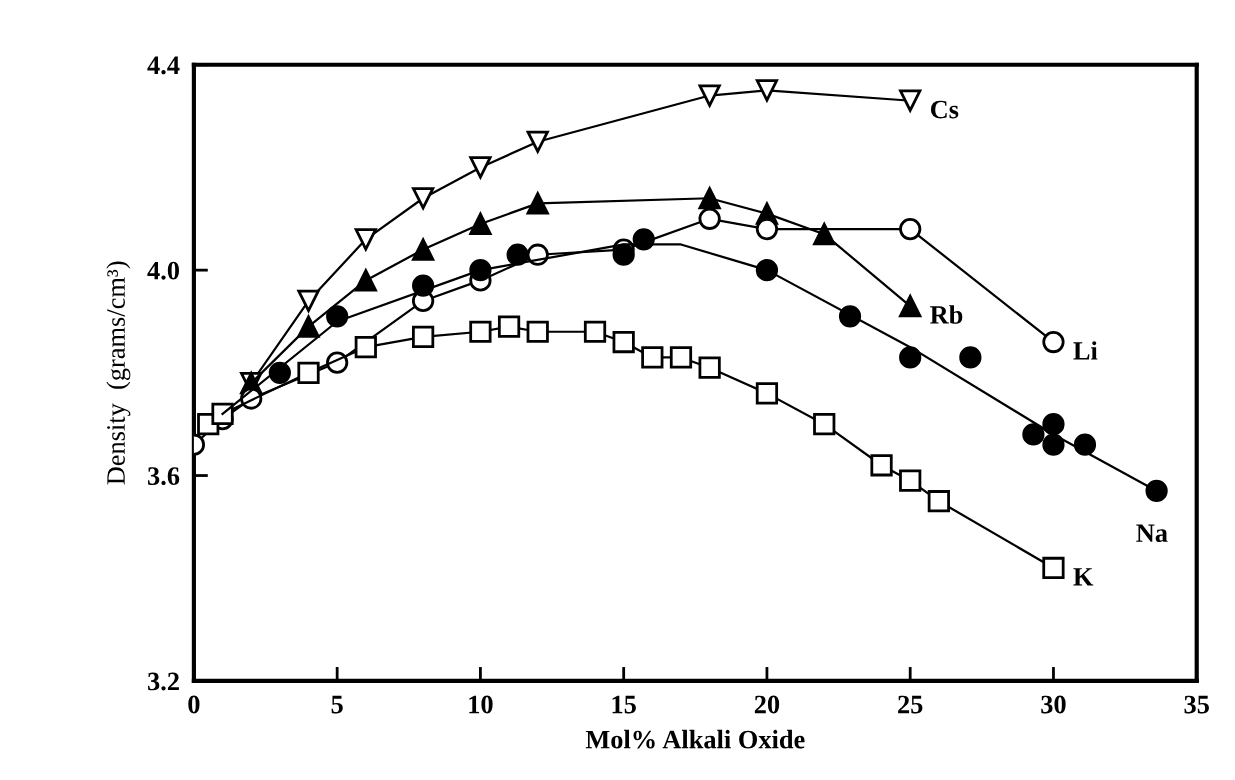 The height and width of the screenshot is (780, 1235). What do you see at coordinates (910, 704) in the screenshot?
I see `x-tick-label: 25` at bounding box center [910, 704].